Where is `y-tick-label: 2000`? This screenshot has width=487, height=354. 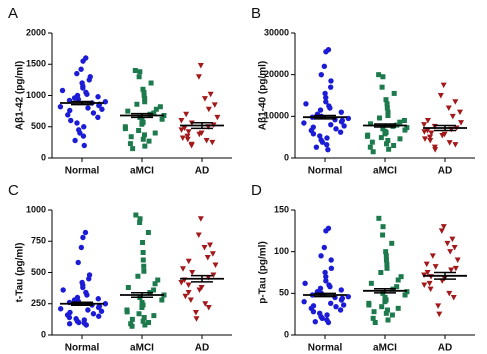 y-tick-label: 2000 is located at coordinates (36, 32).